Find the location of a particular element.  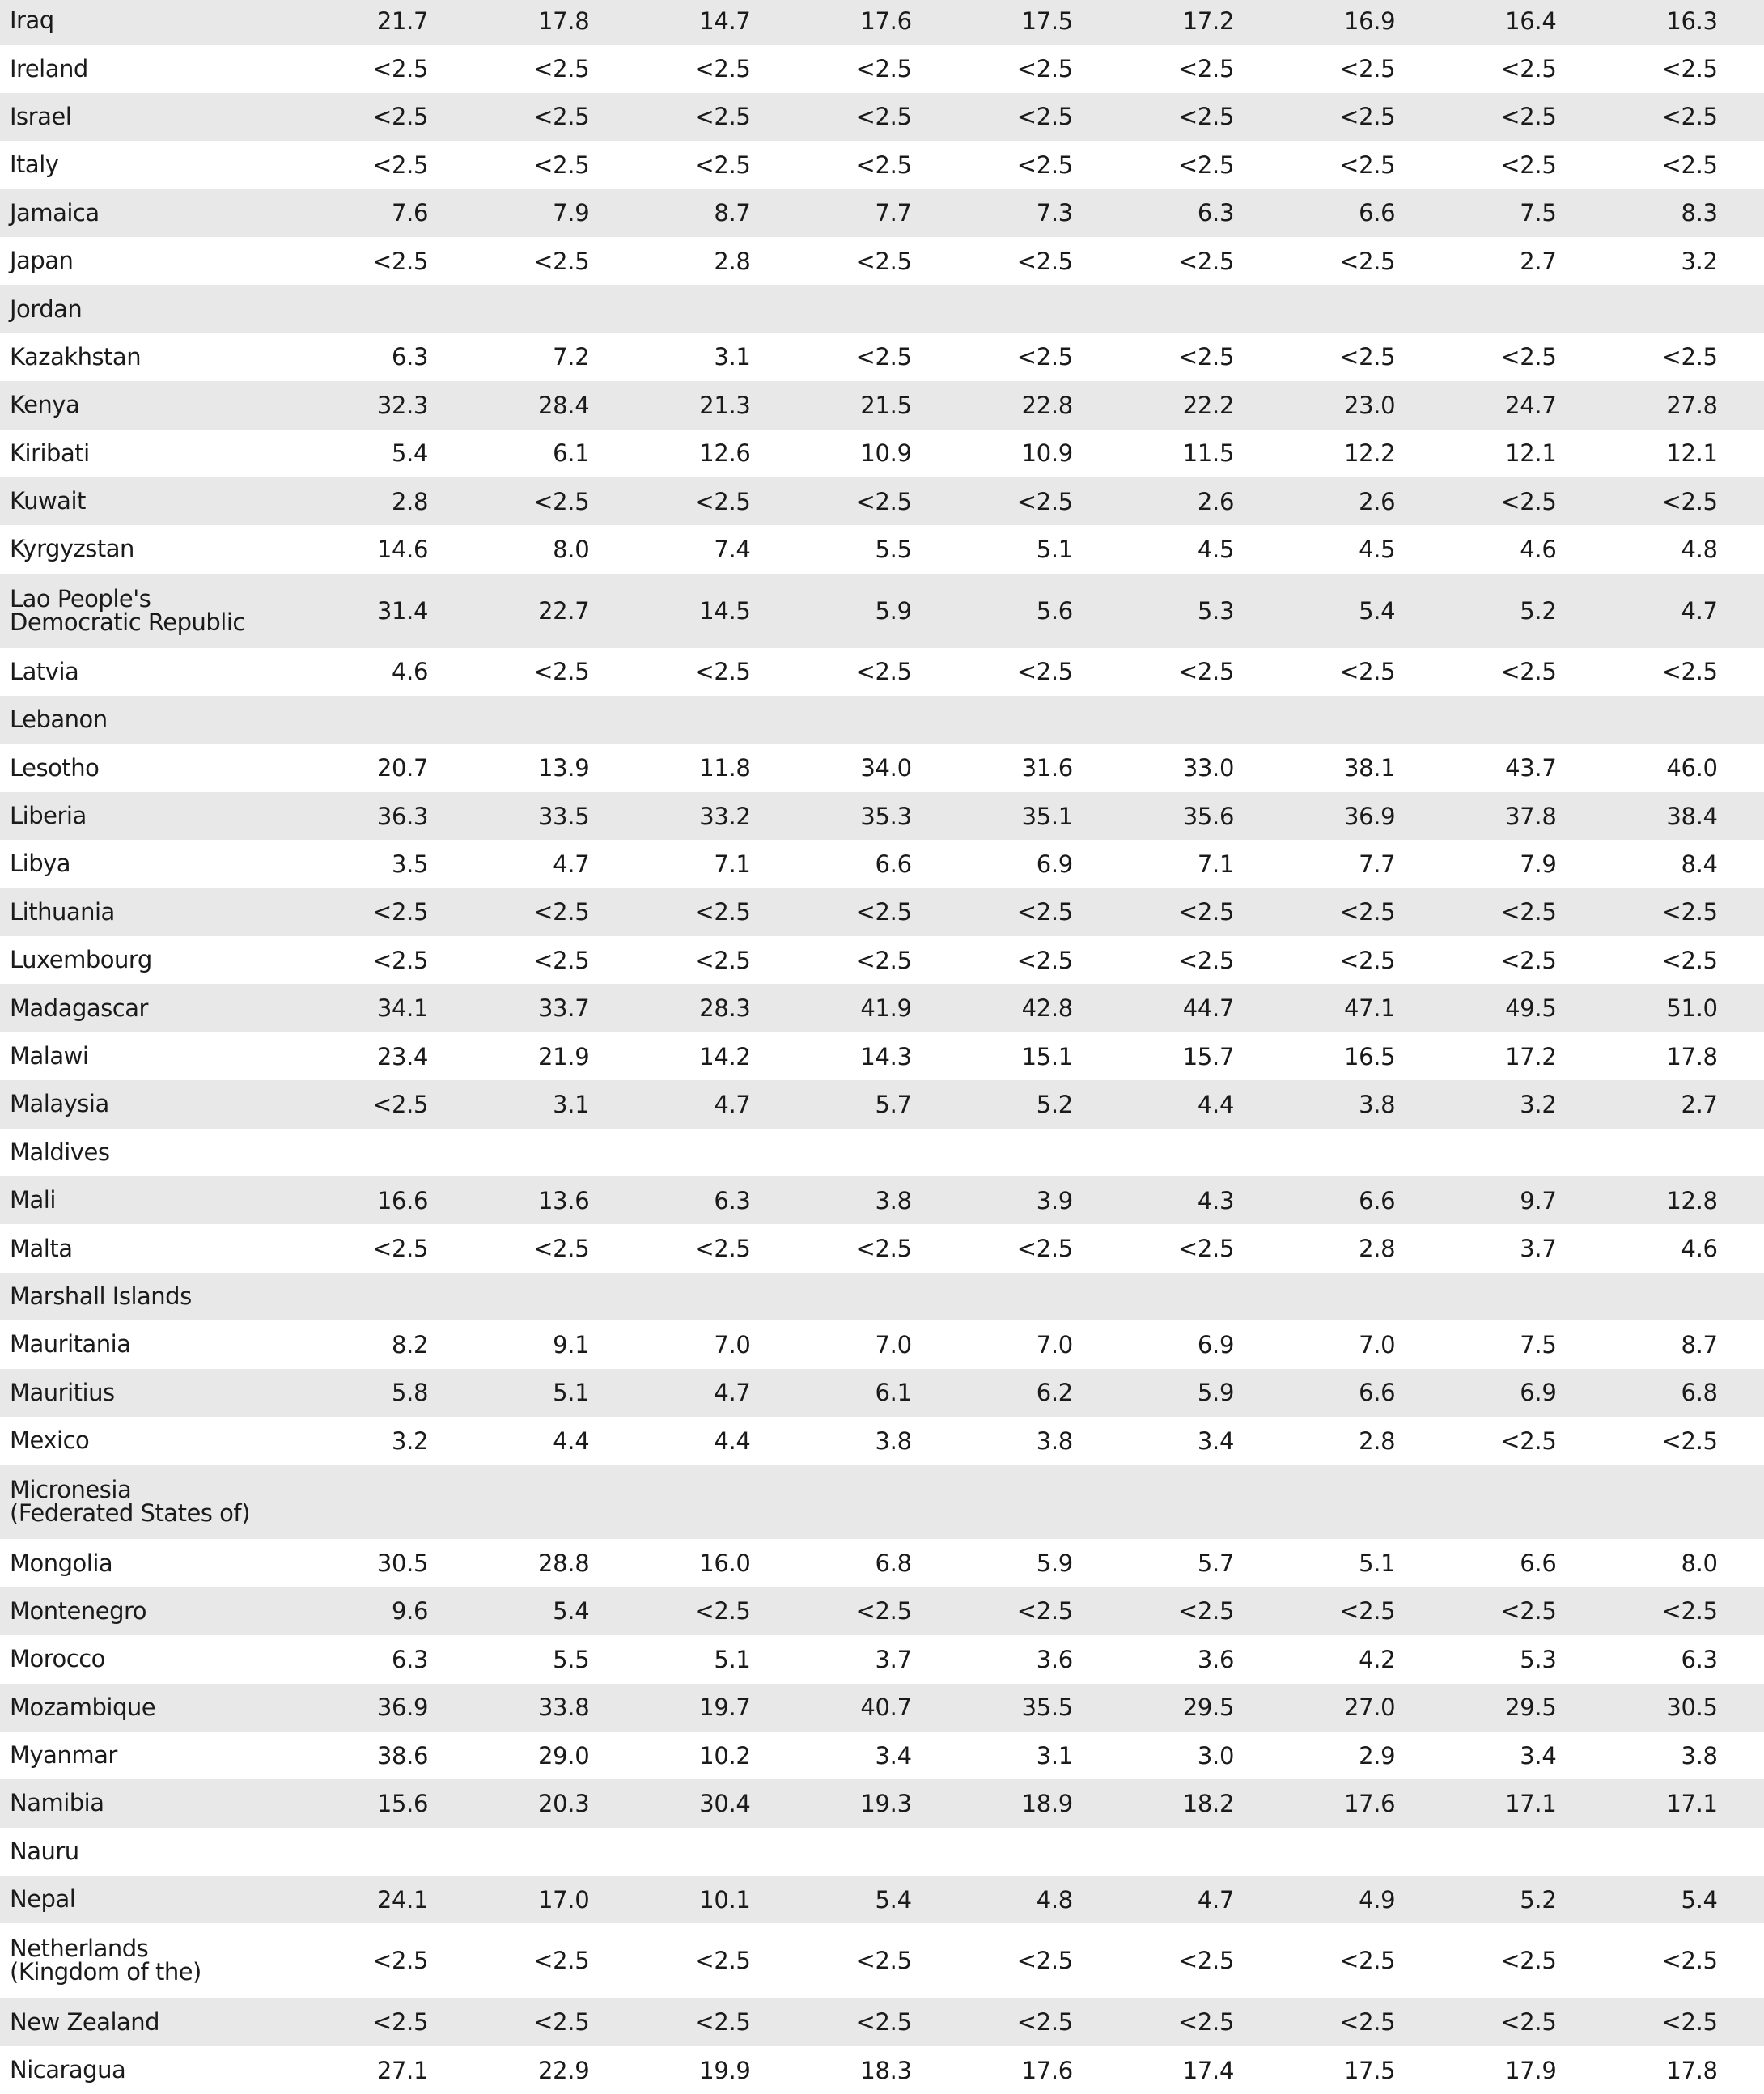

table-row: Maldives is located at coordinates (882, 1152).